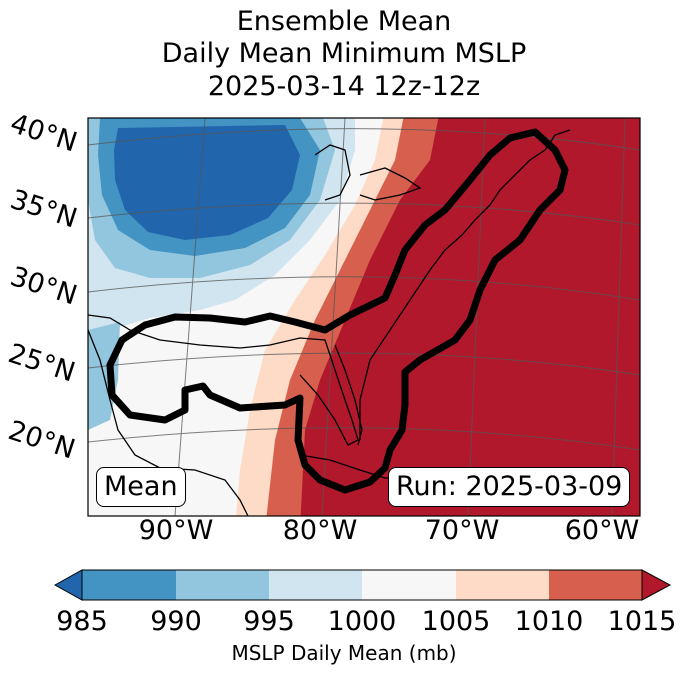  I want to click on coastline-gulf, so click(223, 380).